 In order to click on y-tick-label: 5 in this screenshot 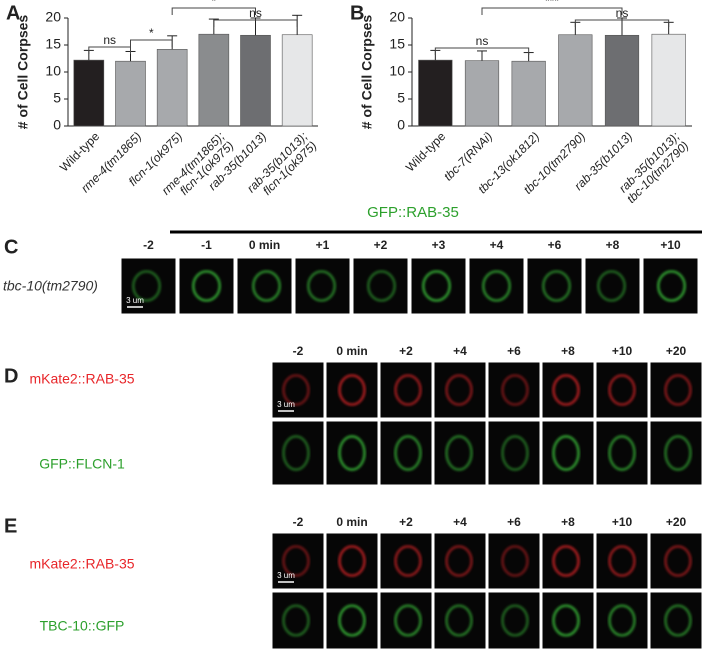, I will do `click(57, 98)`.